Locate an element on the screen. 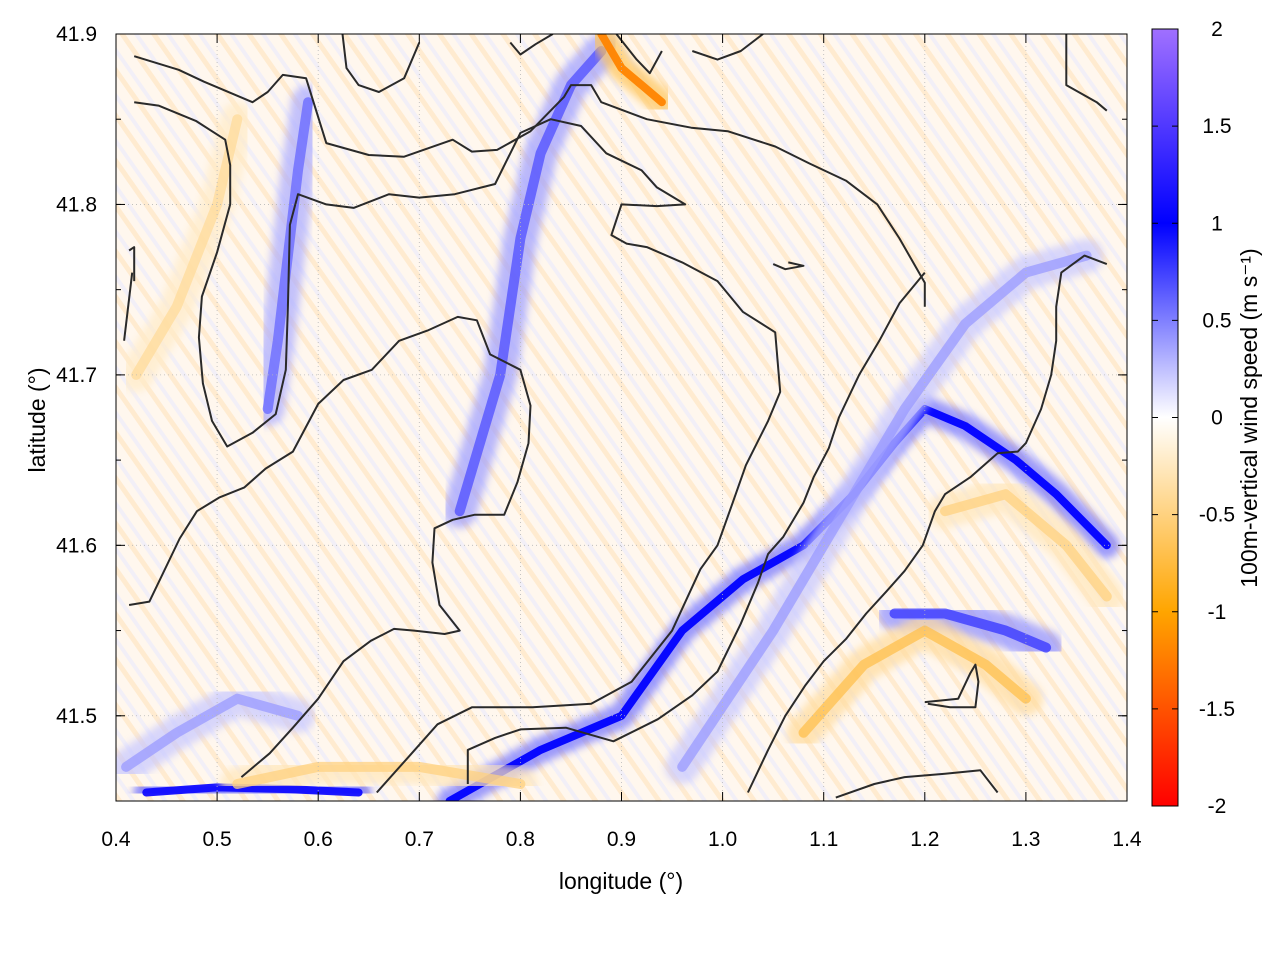 This screenshot has height=960, width=1280. y-axis-tick-labels: 41.5 41.6 41.7 41.8 41.9 is located at coordinates (76, 375).